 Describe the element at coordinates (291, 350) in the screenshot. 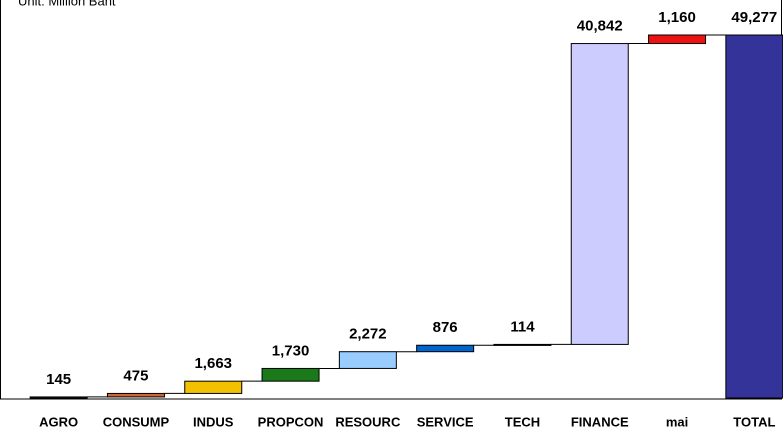

I see `value-label: 1,730` at that location.